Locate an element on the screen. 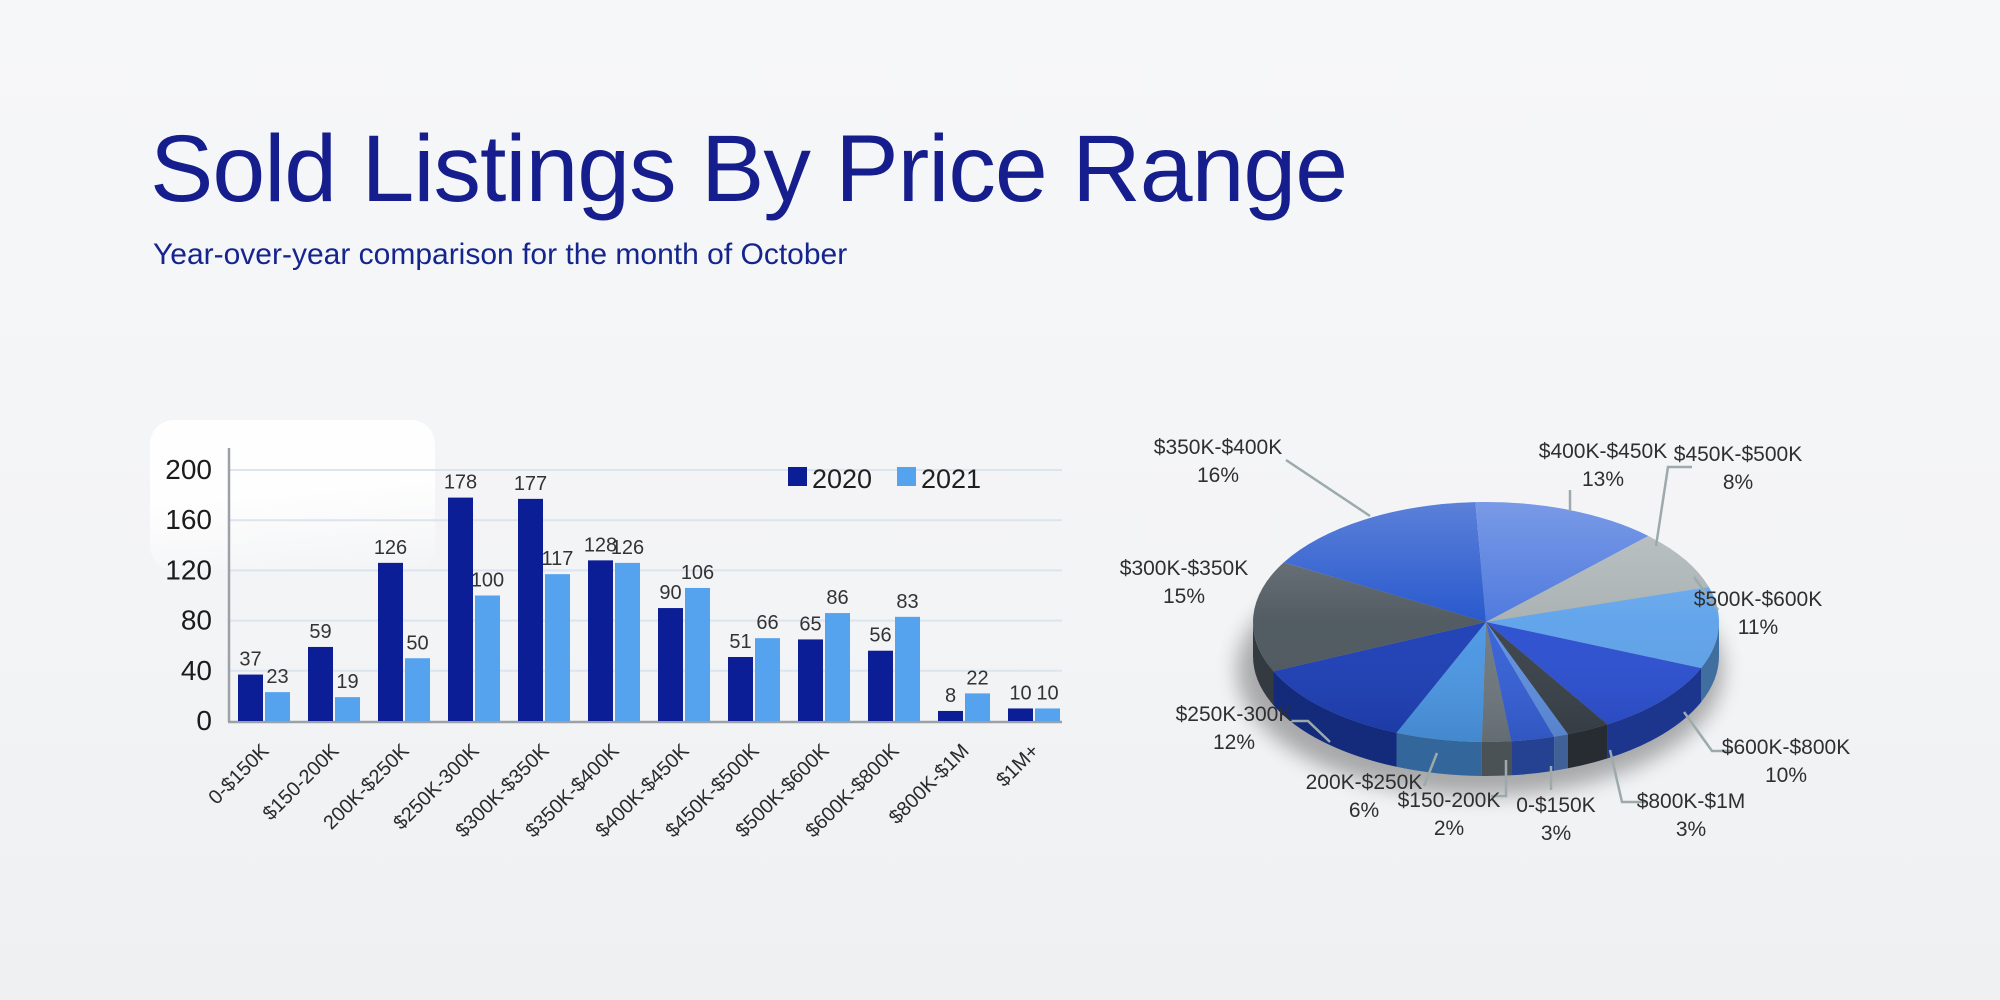 This screenshot has height=1000, width=2000. bar-2021-0-$150K is located at coordinates (277, 706).